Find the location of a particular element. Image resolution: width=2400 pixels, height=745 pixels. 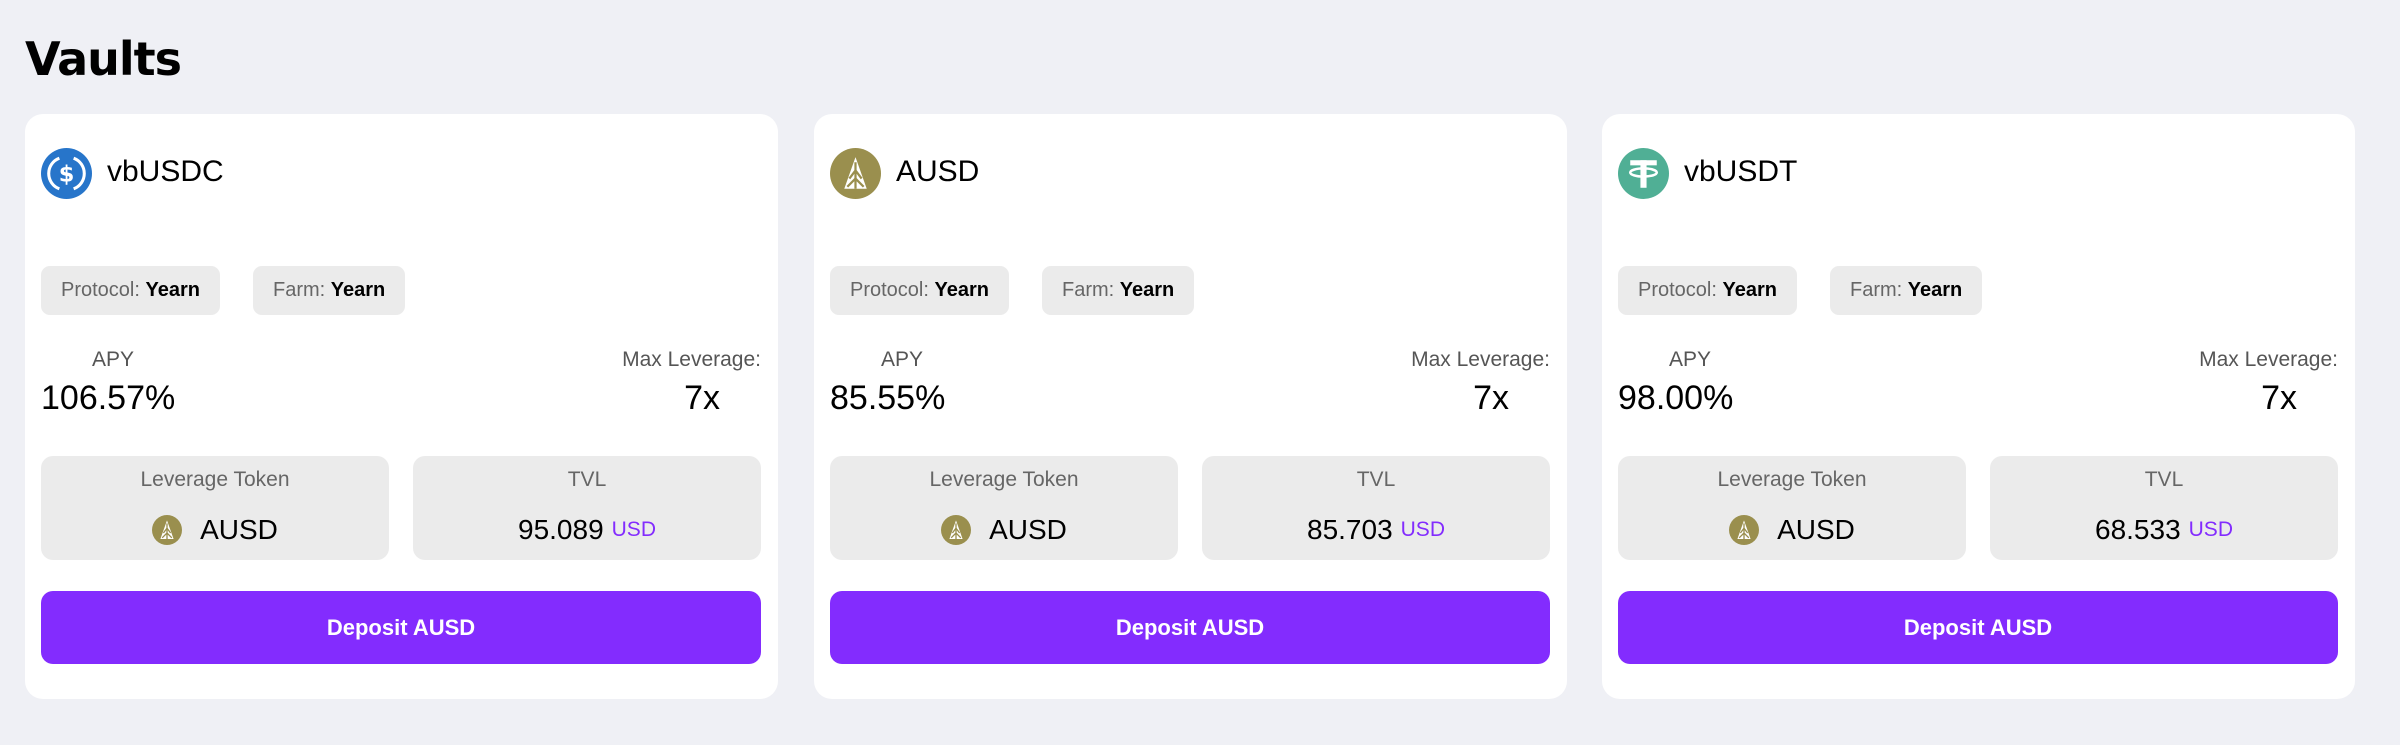

usdc-icon: $ is located at coordinates (66, 173).